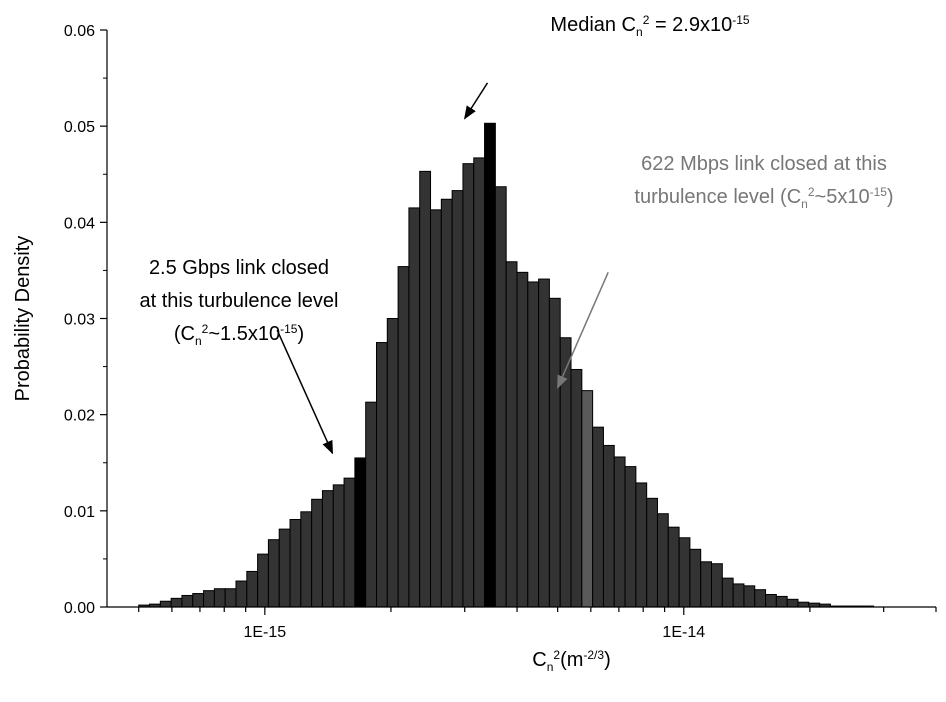 This screenshot has width=946, height=702. What do you see at coordinates (79, 223) in the screenshot?
I see `y-tick-label: 0.04` at bounding box center [79, 223].